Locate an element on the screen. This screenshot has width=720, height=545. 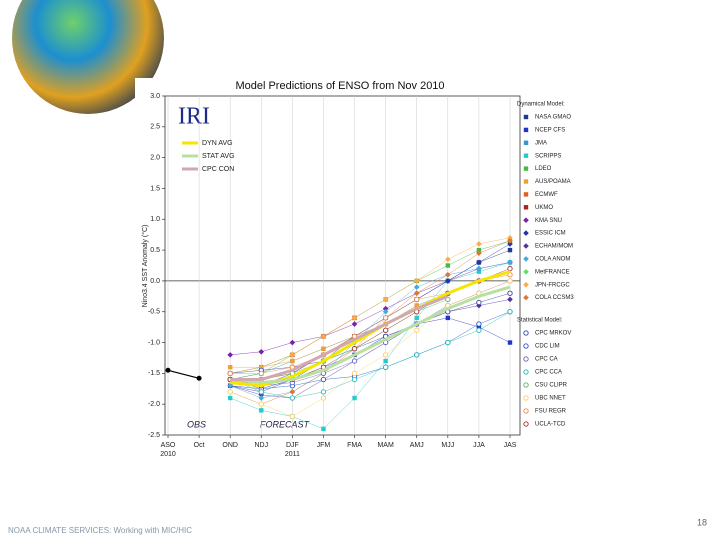
chart-title: Model Predictions of ENSO from Nov 2010 is located at coordinates (339, 86).